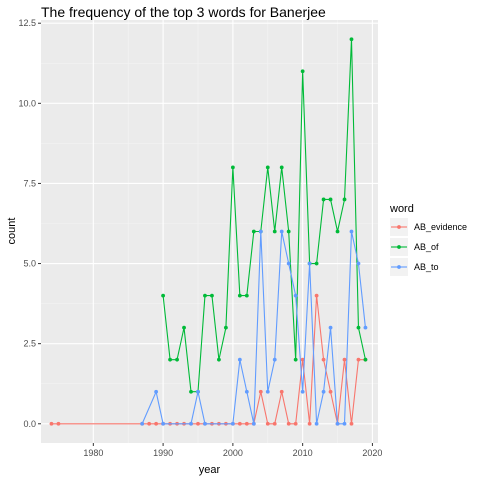 The width and height of the screenshot is (480, 480). Describe the element at coordinates (401, 209) in the screenshot. I see `legend-title: word` at that location.